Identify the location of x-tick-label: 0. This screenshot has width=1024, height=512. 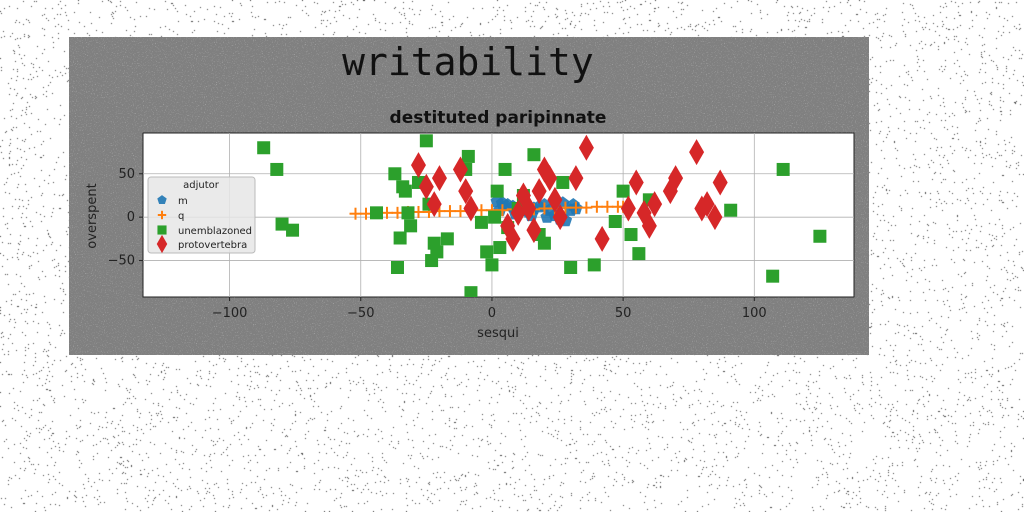
(492, 313).